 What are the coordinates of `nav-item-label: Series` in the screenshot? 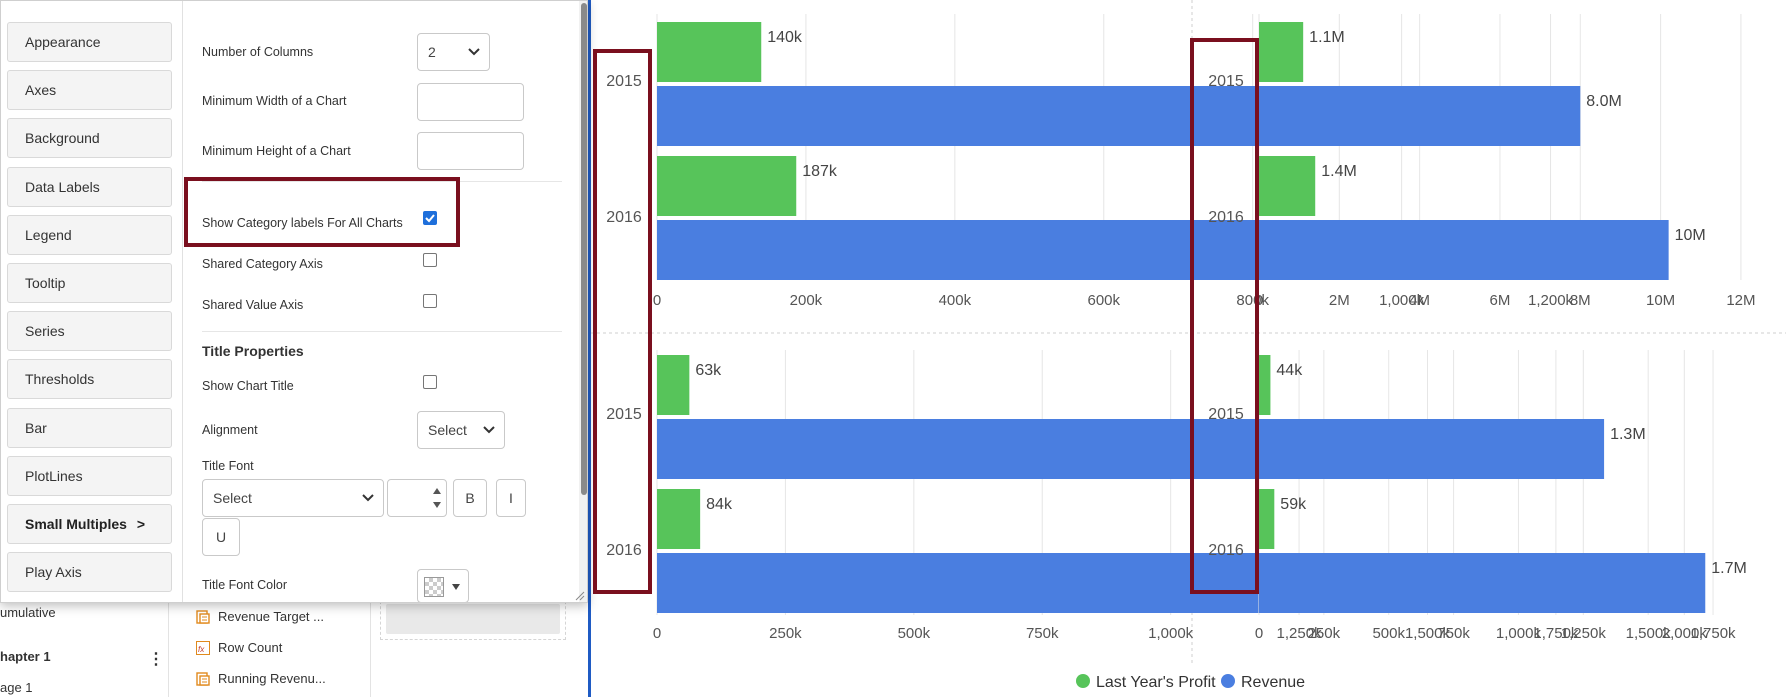 It's located at (45, 331).